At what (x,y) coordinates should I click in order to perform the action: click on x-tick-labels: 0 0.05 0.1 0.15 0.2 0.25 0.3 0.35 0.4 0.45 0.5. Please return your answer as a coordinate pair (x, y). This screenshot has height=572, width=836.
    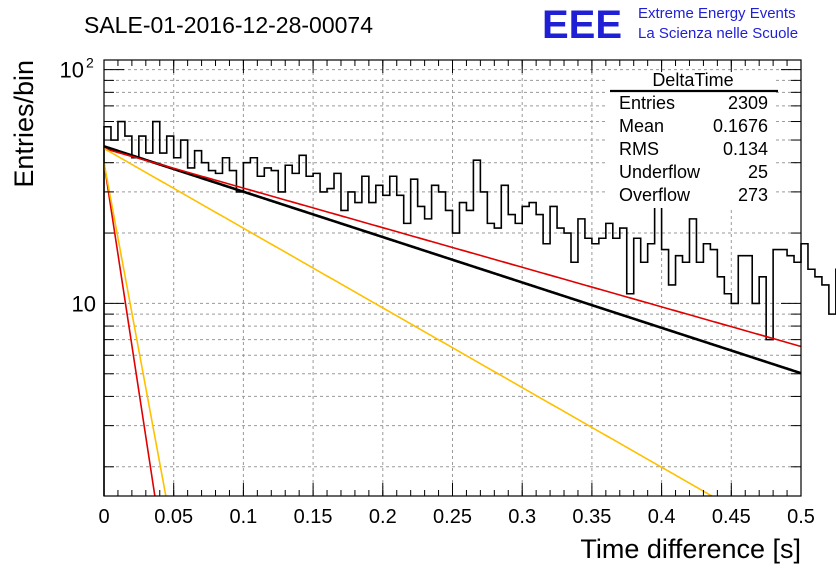
    Looking at the image, I should click on (456, 517).